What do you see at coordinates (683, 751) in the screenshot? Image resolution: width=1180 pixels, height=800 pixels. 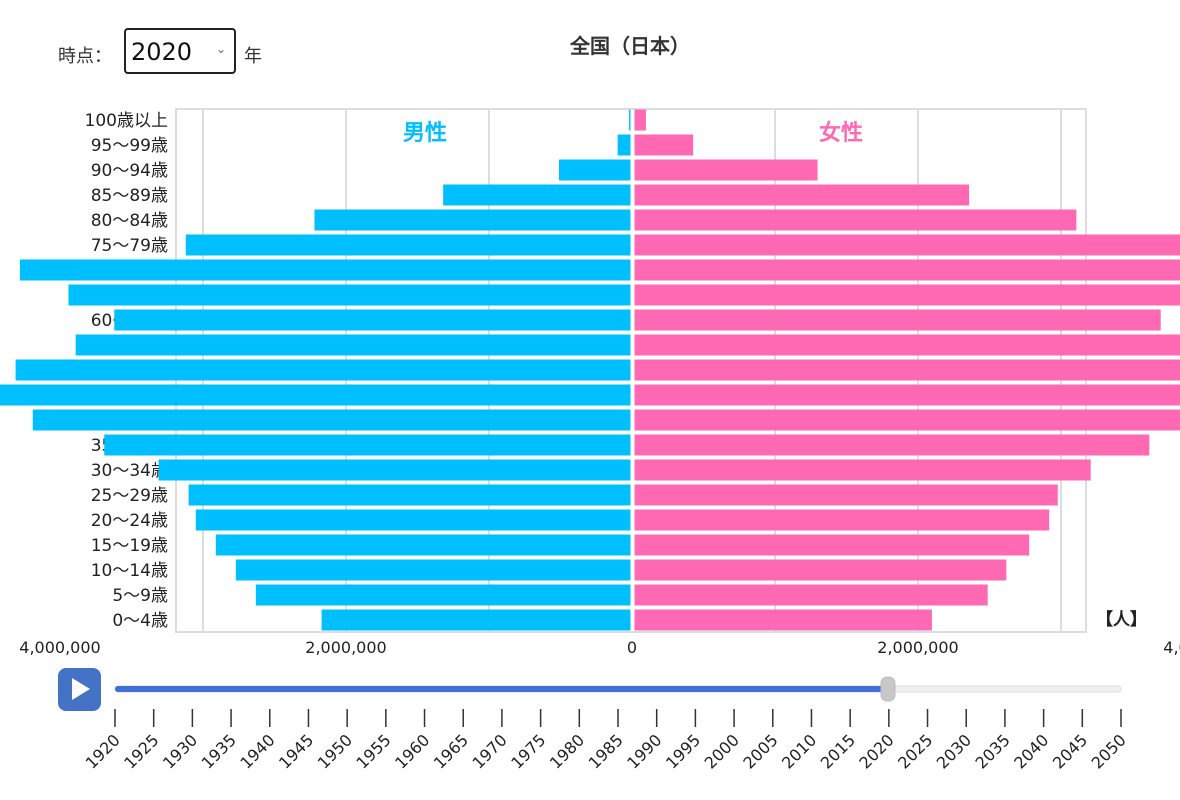 I see `timeline-year-label: 1995` at bounding box center [683, 751].